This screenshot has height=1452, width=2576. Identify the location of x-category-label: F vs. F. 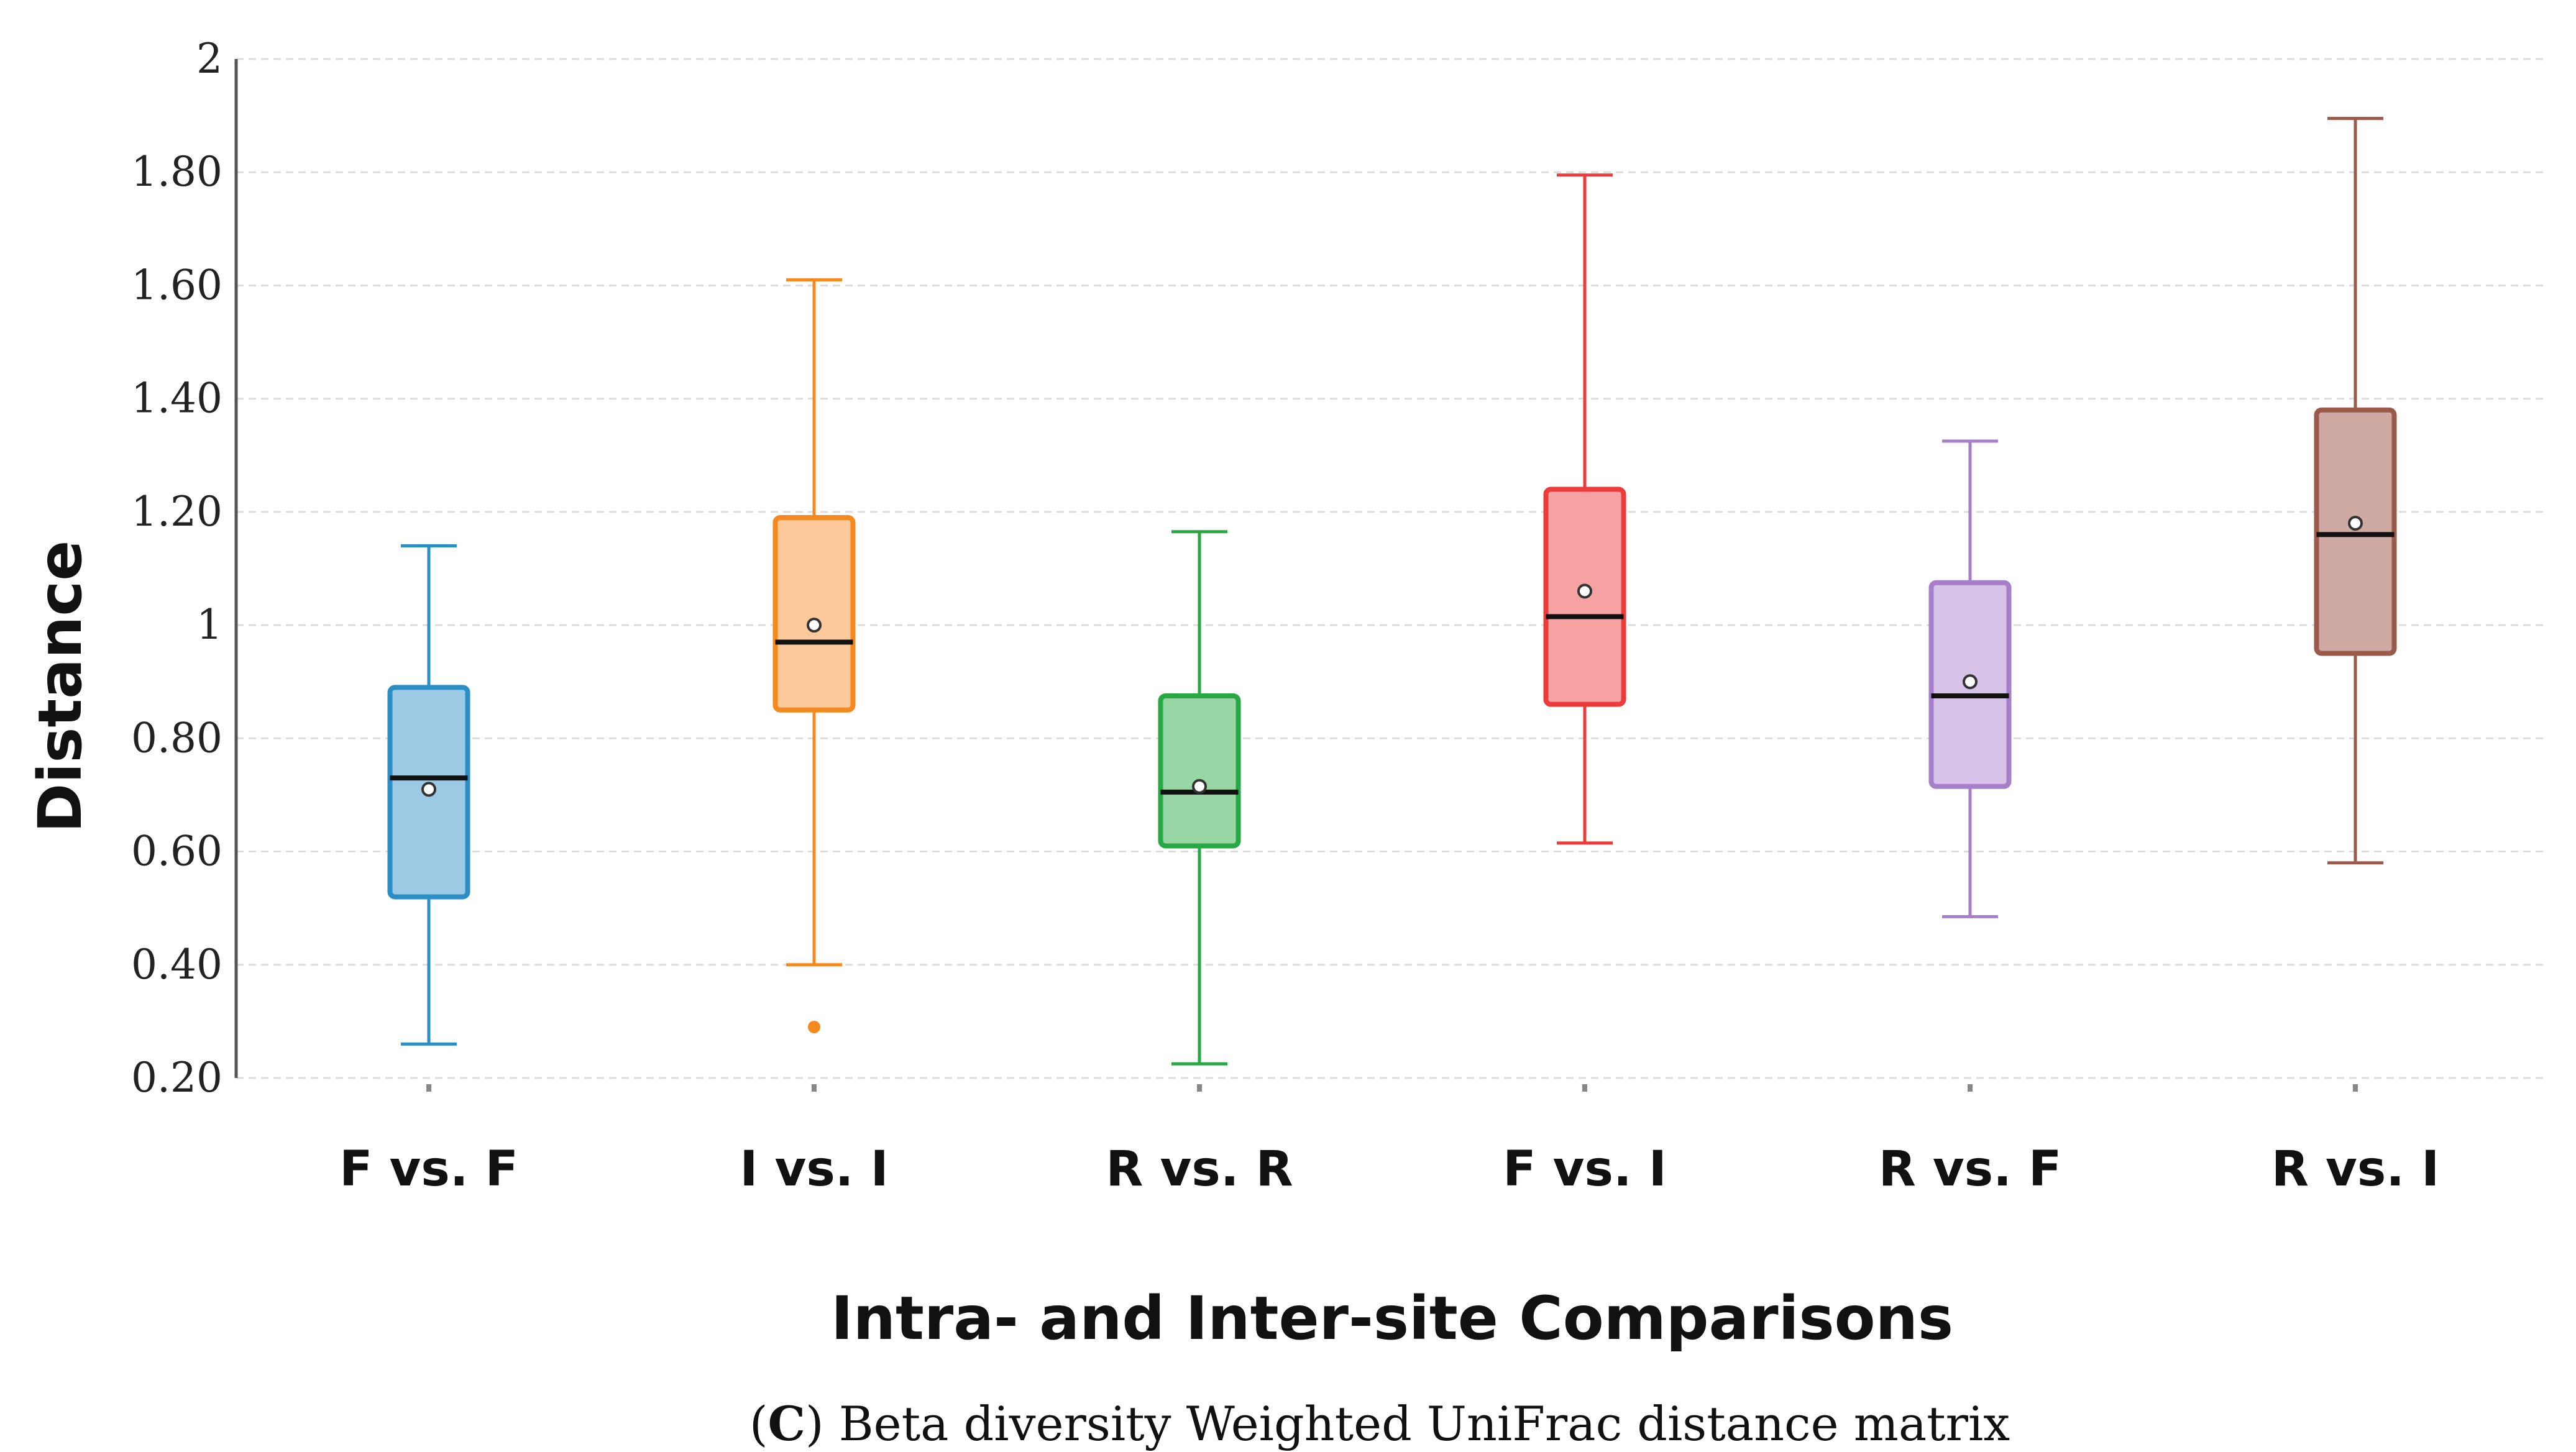
(428, 1169).